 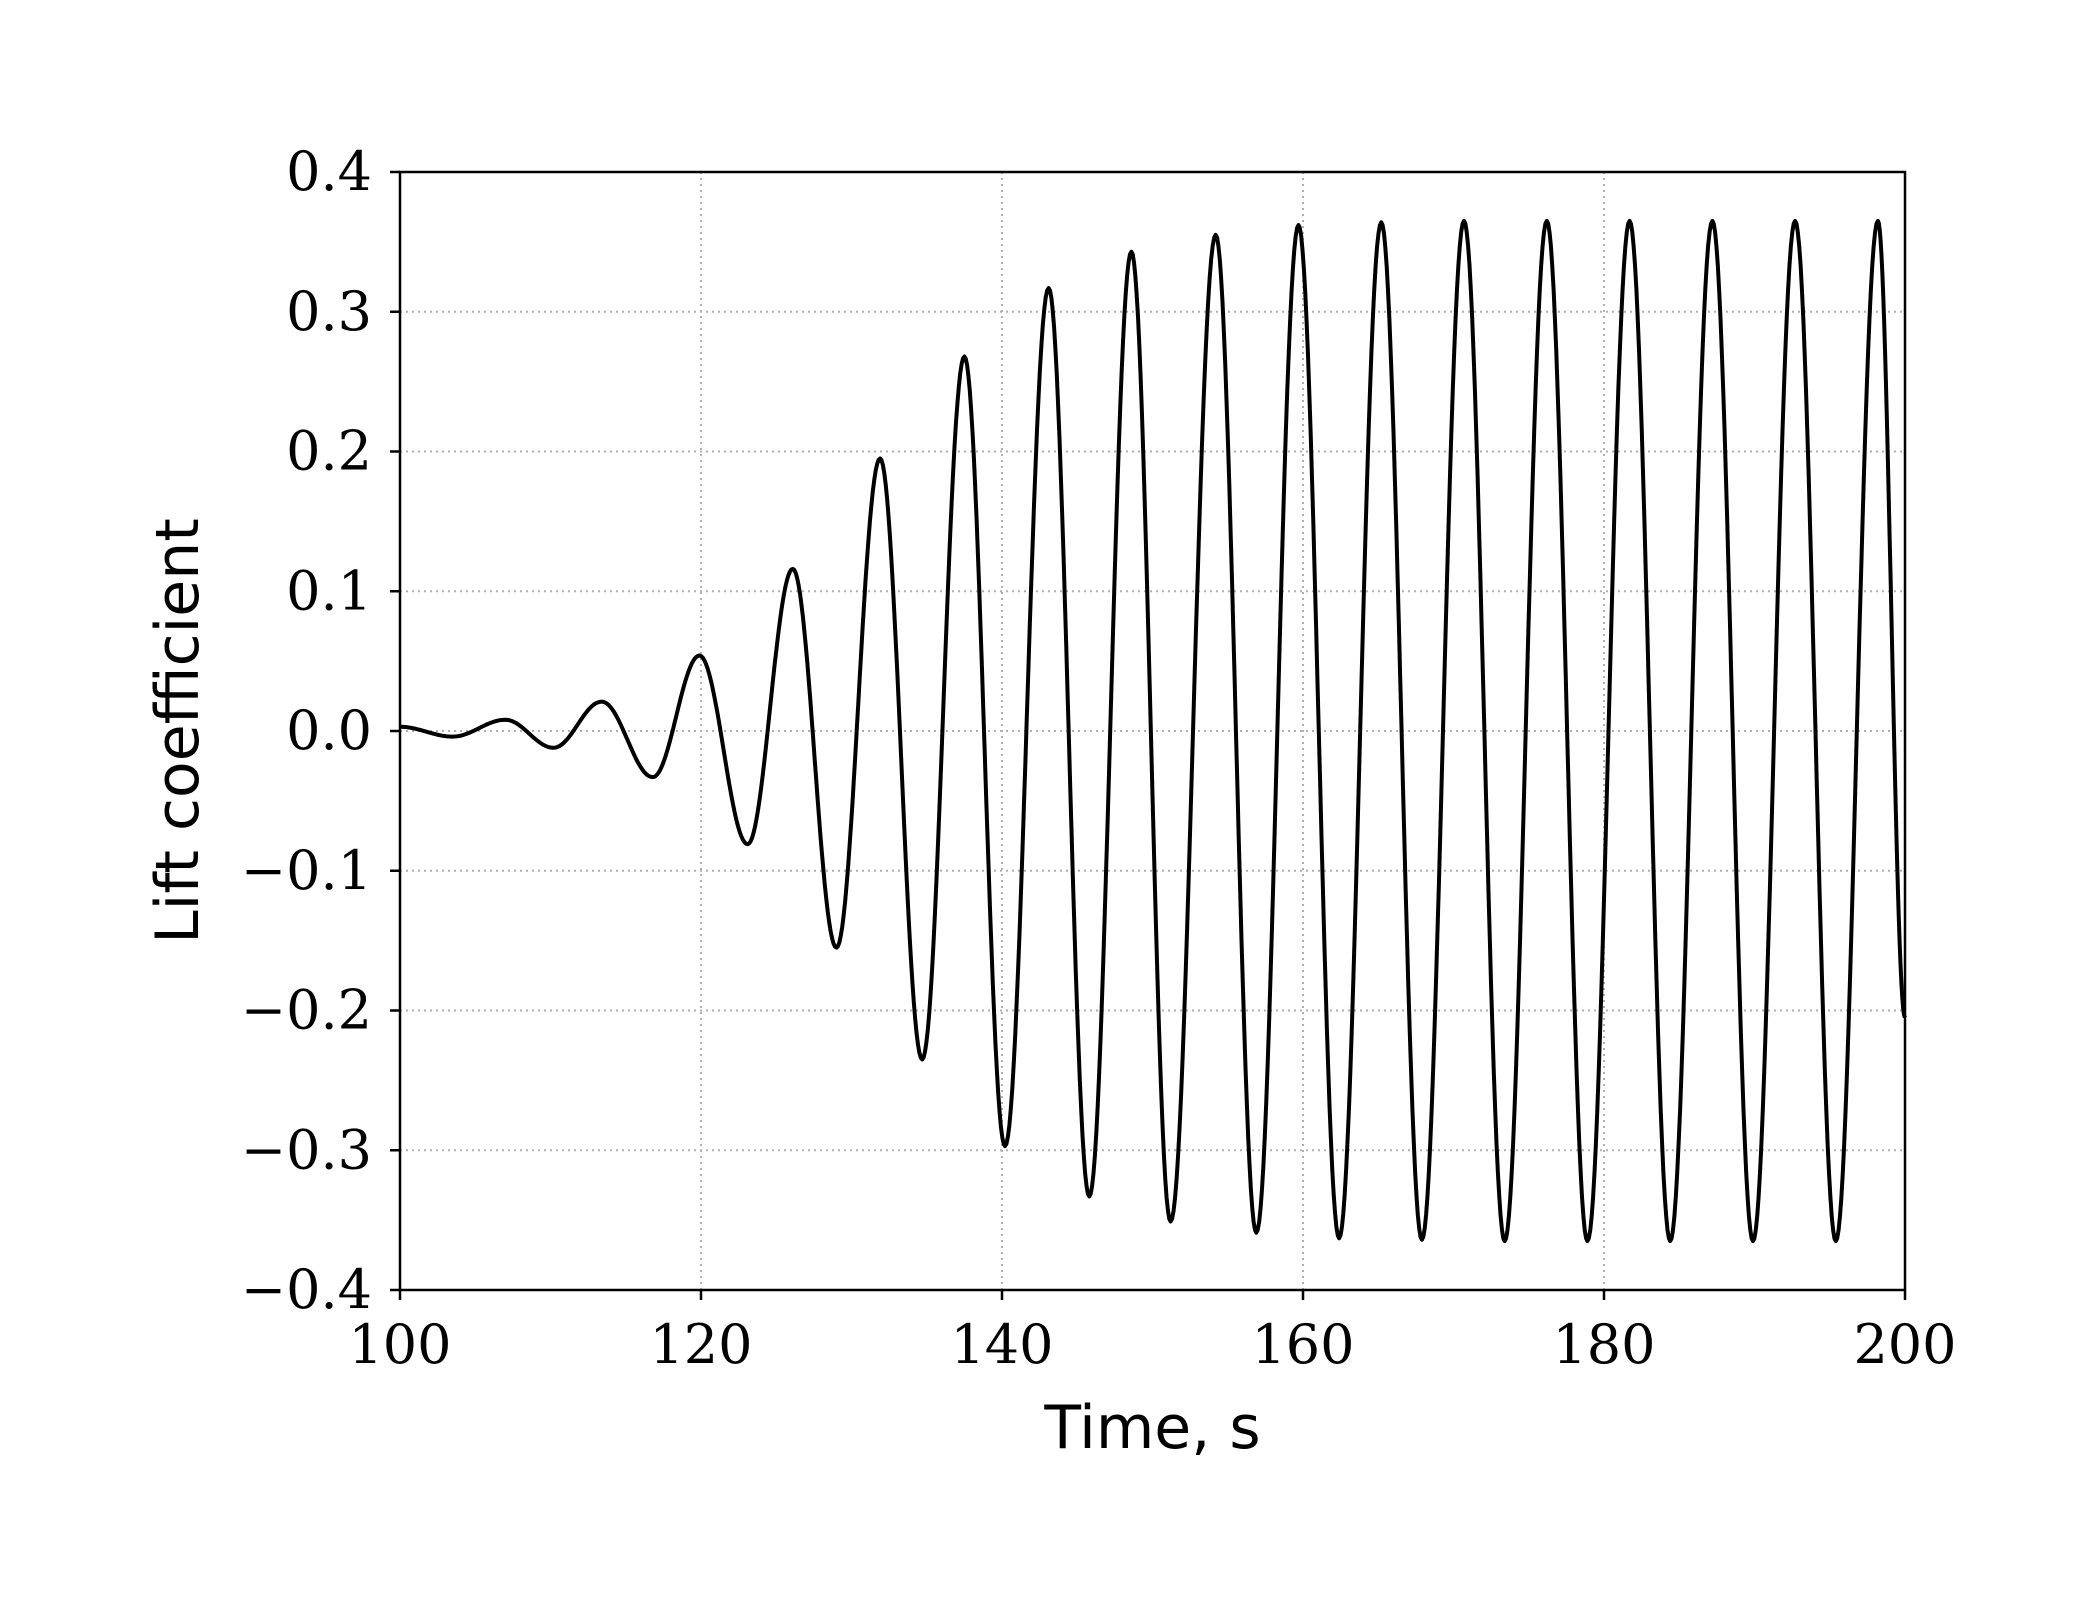 What do you see at coordinates (329, 311) in the screenshot?
I see `y-tick-label: 0.3` at bounding box center [329, 311].